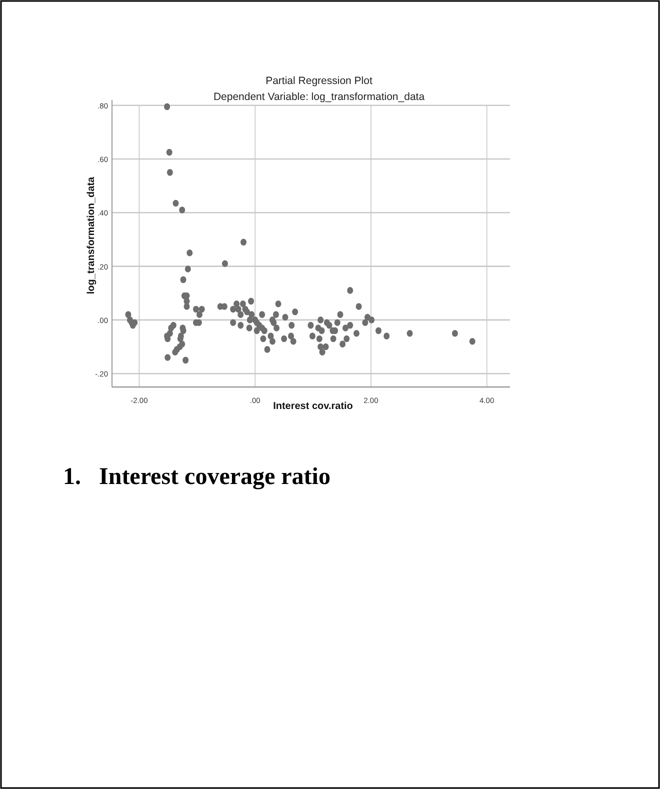 Image resolution: width=660 pixels, height=789 pixels. Describe the element at coordinates (313, 406) in the screenshot. I see `x-axis-title: Interest cov.ratio` at that location.